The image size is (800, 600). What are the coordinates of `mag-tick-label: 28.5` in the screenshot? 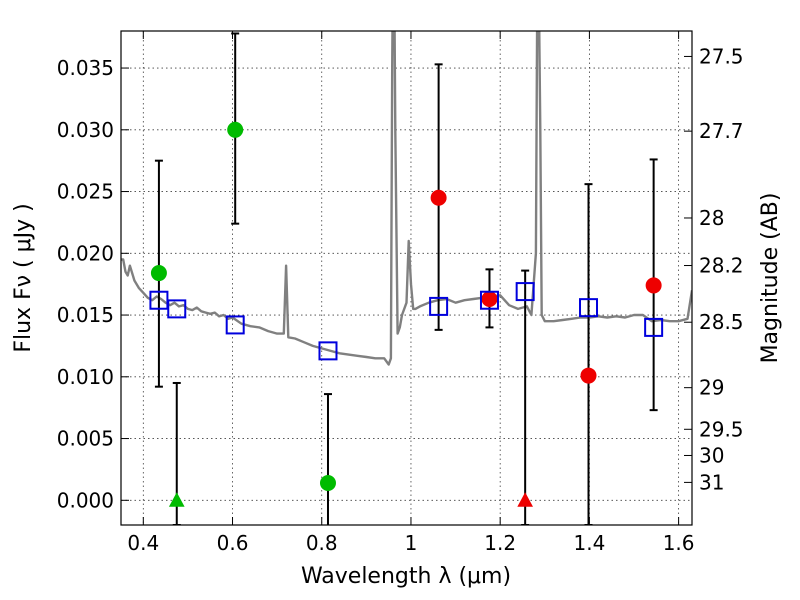 It's located at (721, 322).